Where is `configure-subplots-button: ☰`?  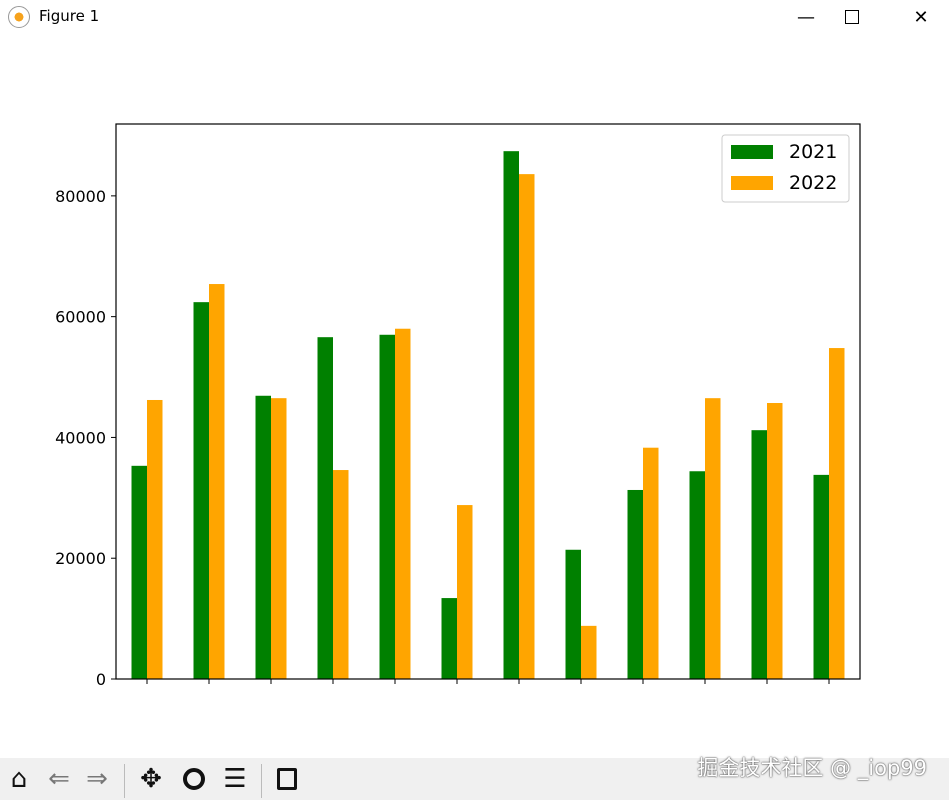
configure-subplots-button: ☰ is located at coordinates (235, 779).